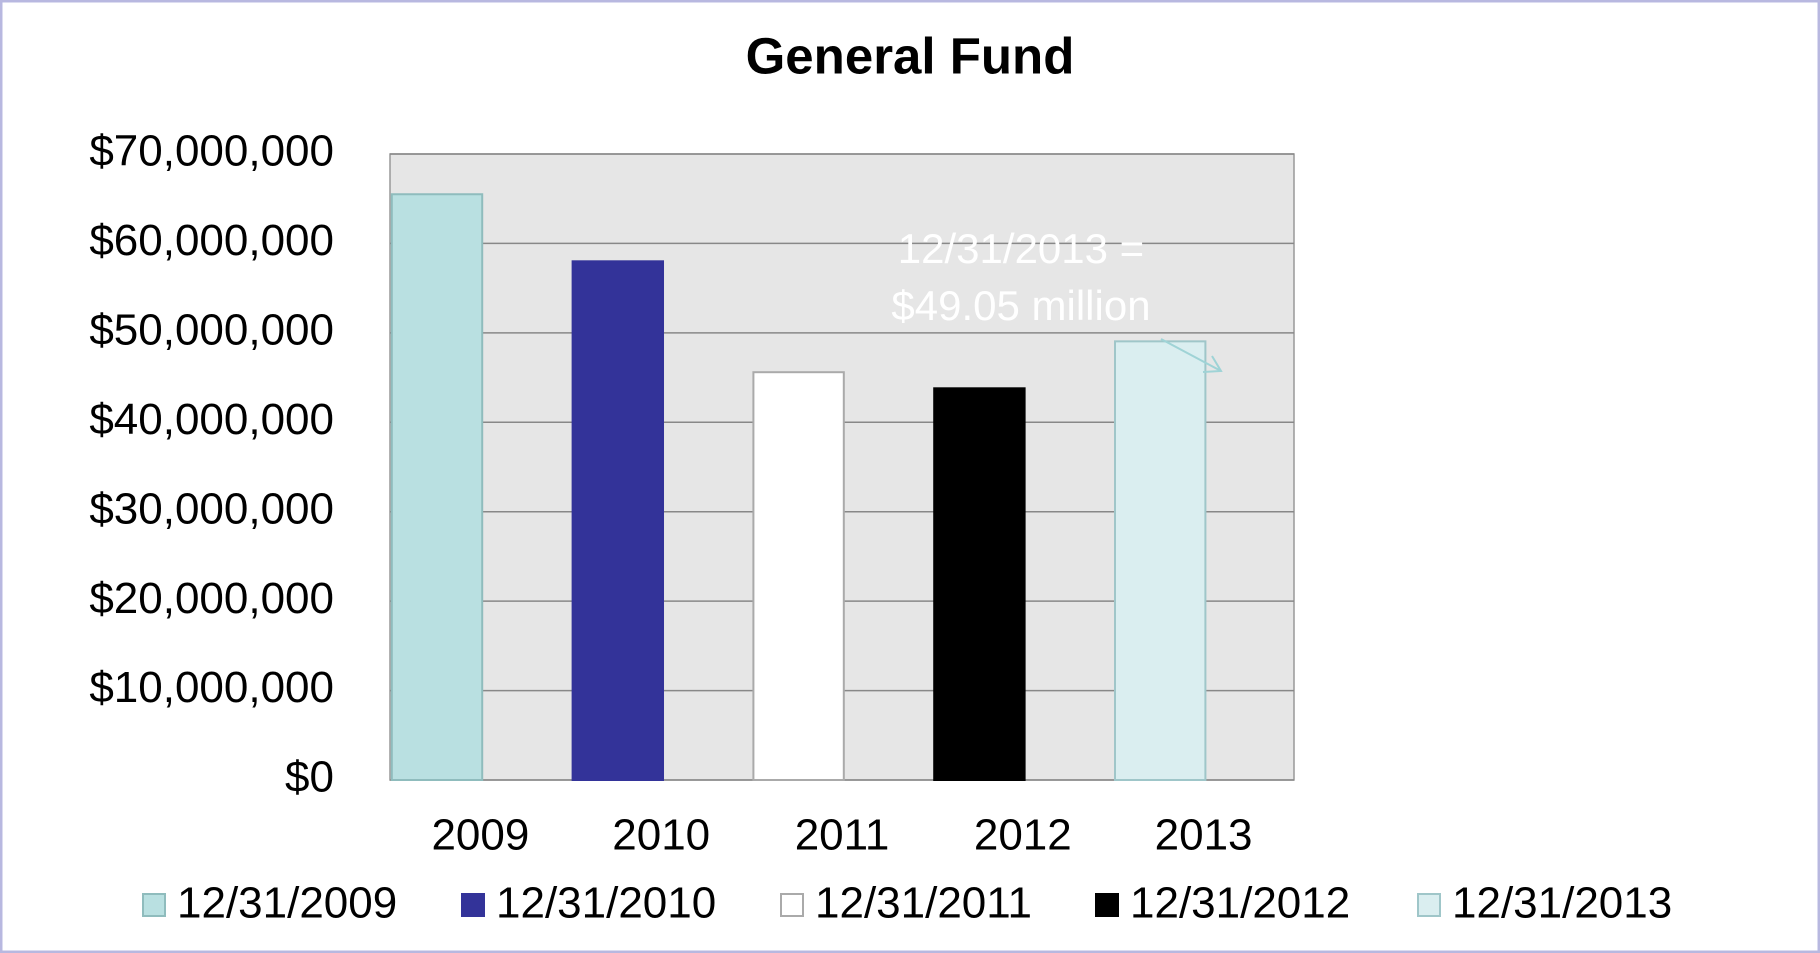 Image resolution: width=1820 pixels, height=953 pixels. Describe the element at coordinates (1240, 903) in the screenshot. I see `legend-label: 12/31/2012` at that location.